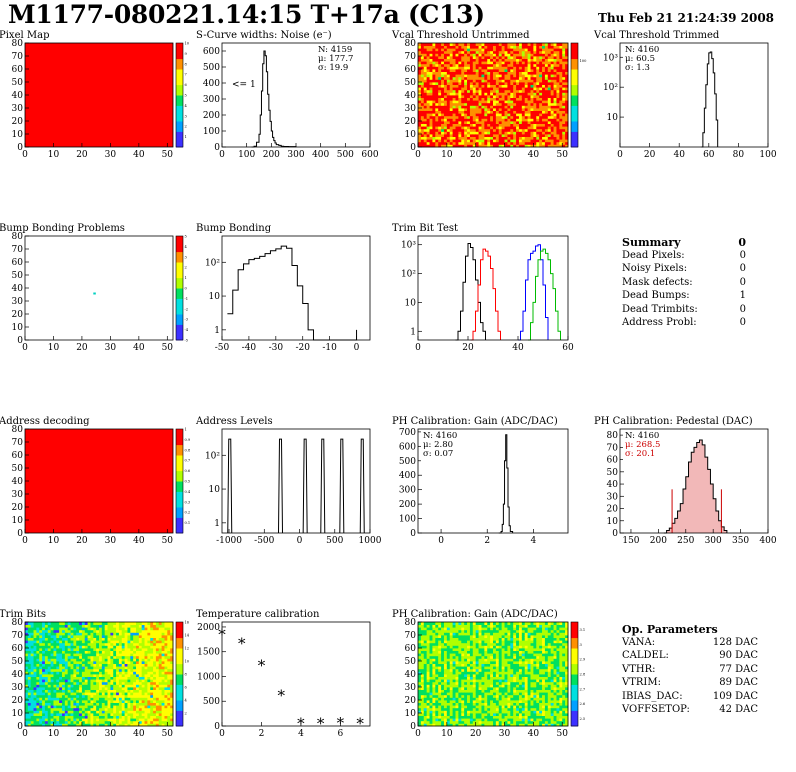  What do you see at coordinates (613, 473) in the screenshot?
I see `y-tick-label: 50` at bounding box center [613, 473].